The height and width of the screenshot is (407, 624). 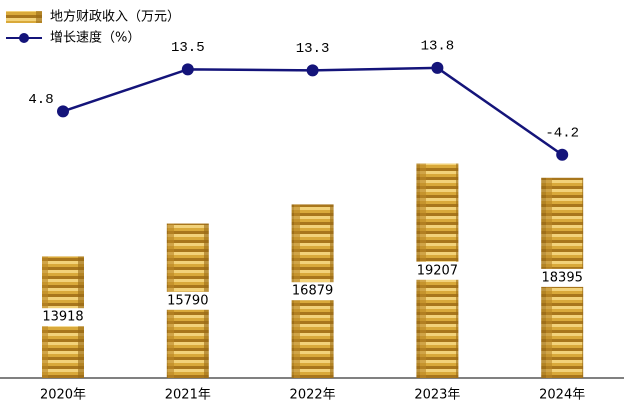 What do you see at coordinates (24, 17) in the screenshot?
I see `legend-swatch` at bounding box center [24, 17].